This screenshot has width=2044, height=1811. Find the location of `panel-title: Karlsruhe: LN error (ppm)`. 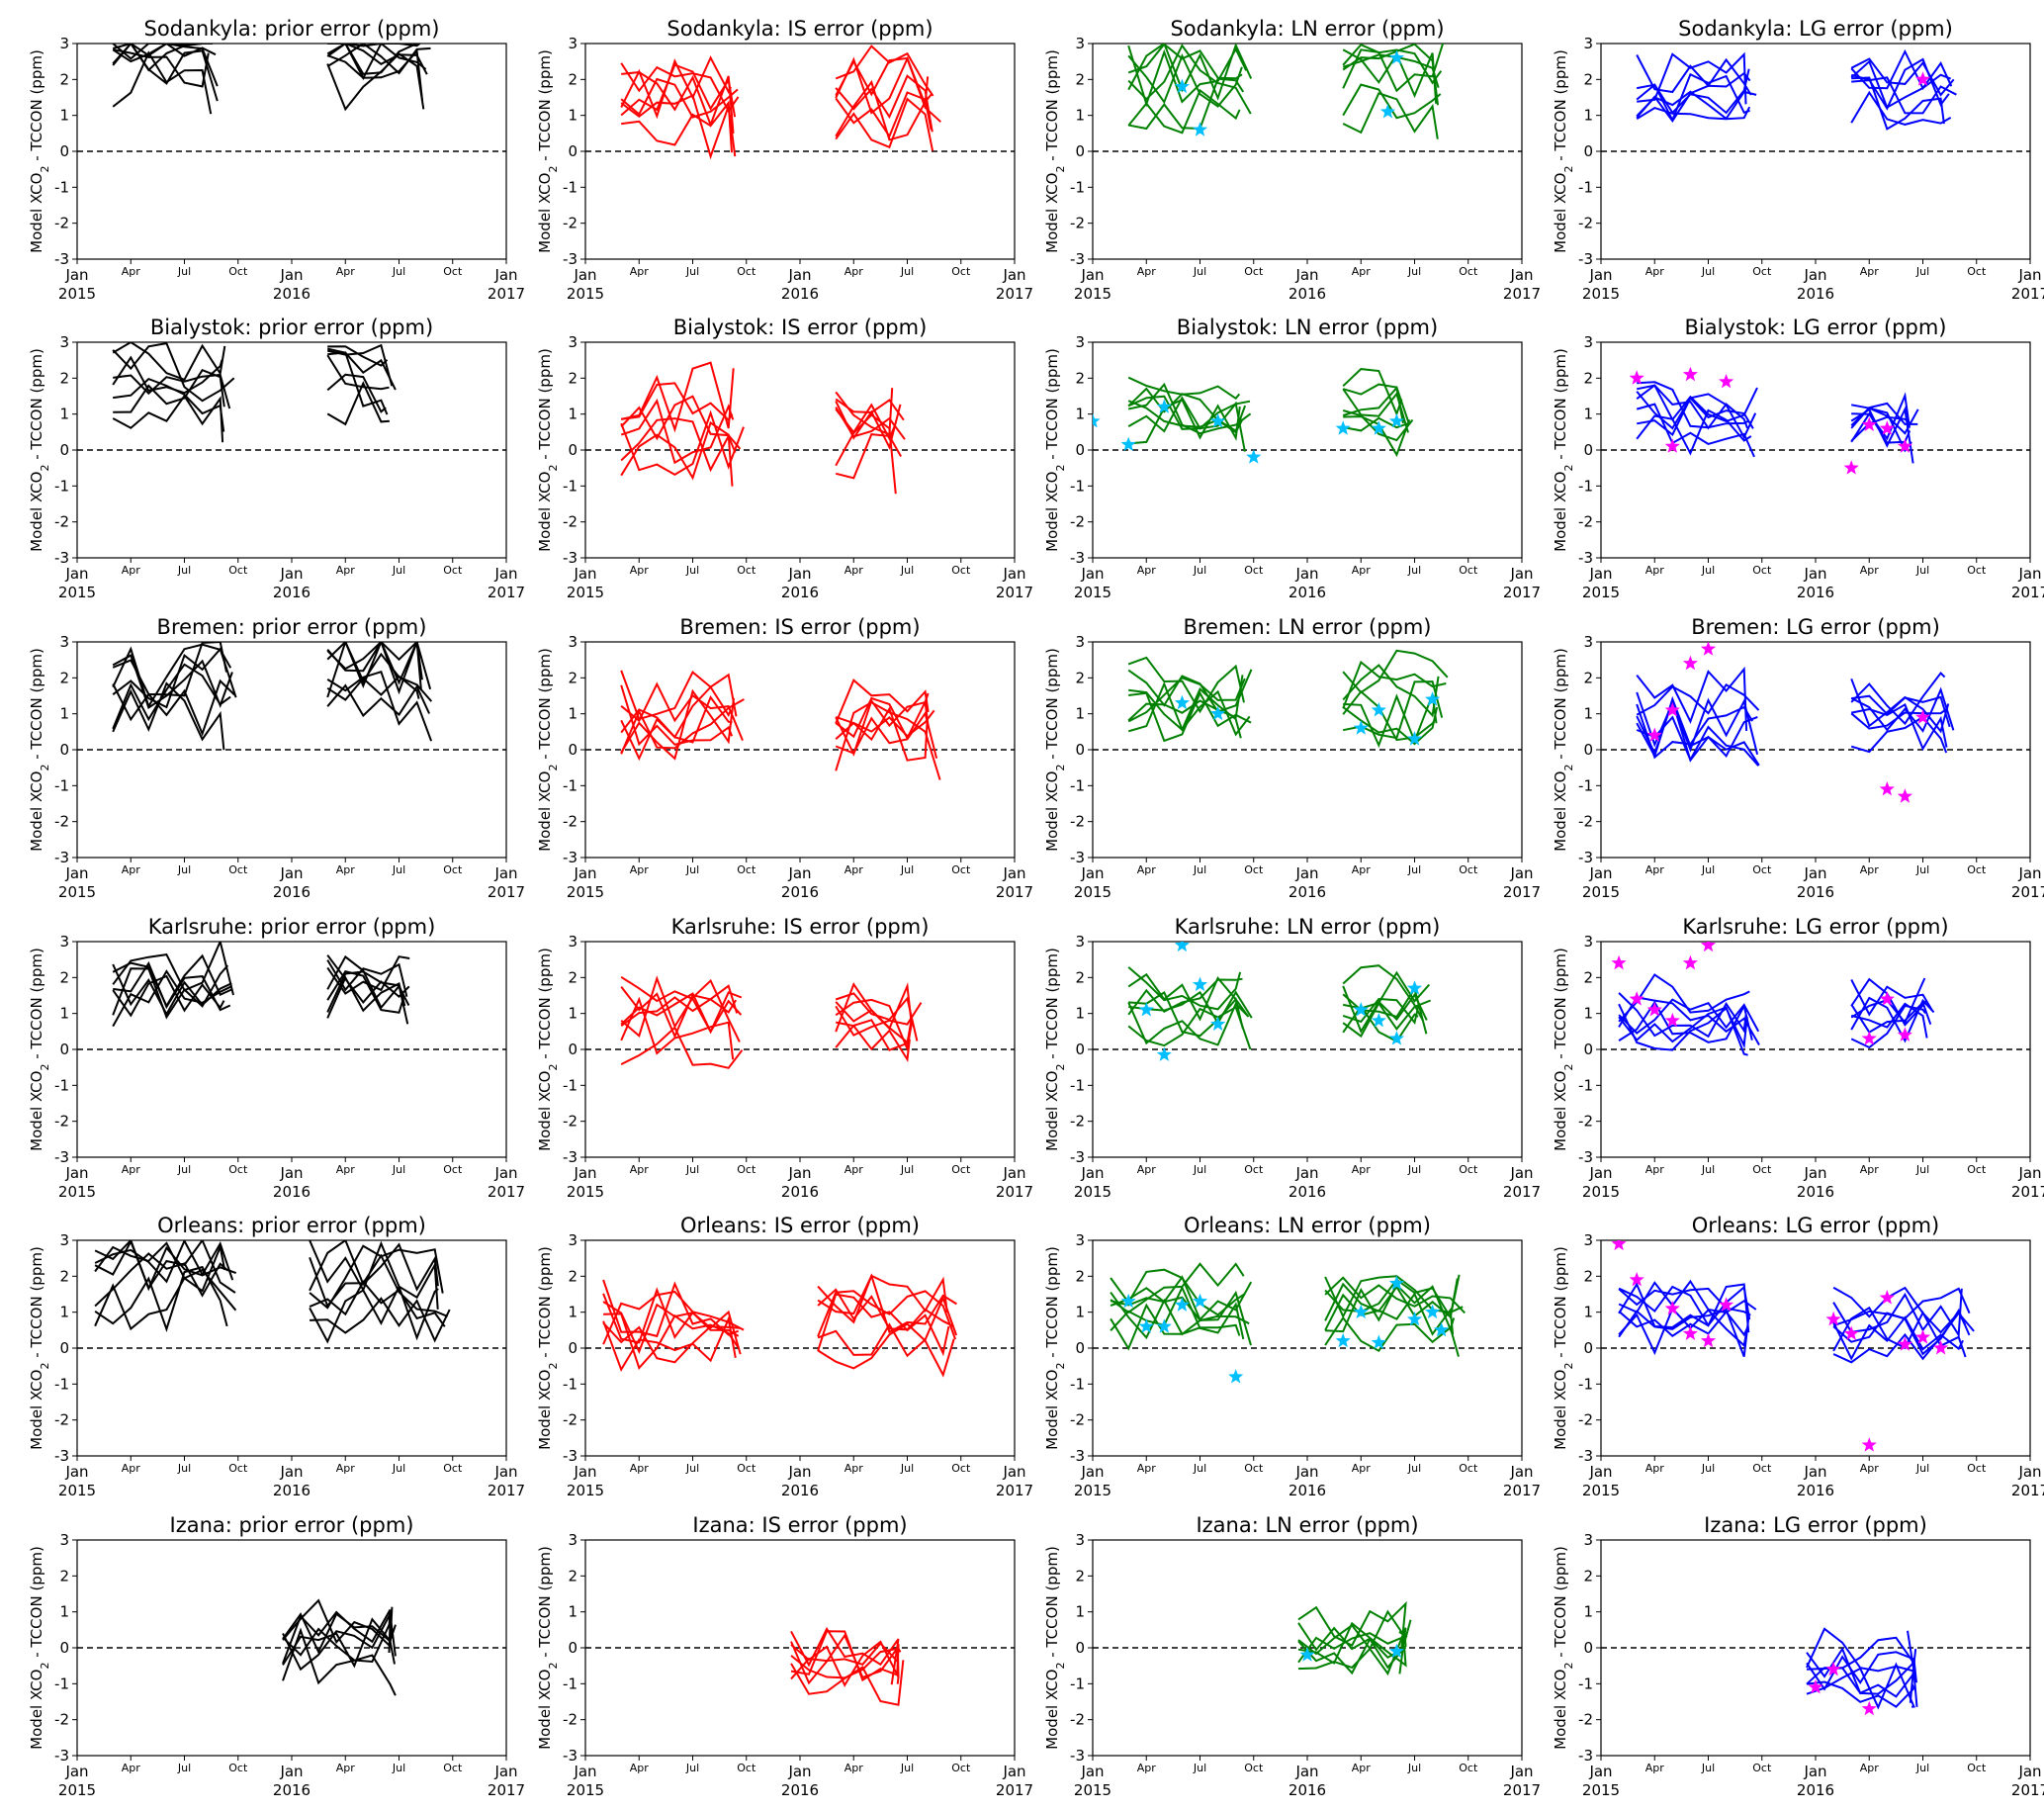

panel-title: Karlsruhe: LN error (ppm) is located at coordinates (1308, 927).